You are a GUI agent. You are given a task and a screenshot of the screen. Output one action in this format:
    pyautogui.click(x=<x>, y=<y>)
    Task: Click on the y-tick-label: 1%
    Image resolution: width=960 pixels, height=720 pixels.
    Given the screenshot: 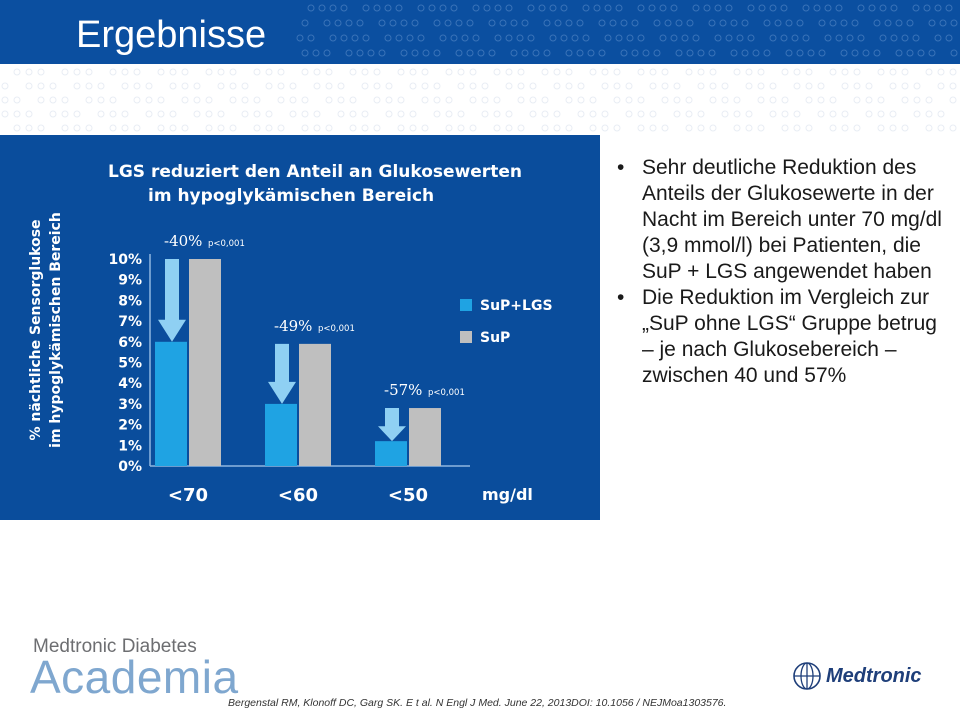 What is the action you would take?
    pyautogui.click(x=130, y=446)
    